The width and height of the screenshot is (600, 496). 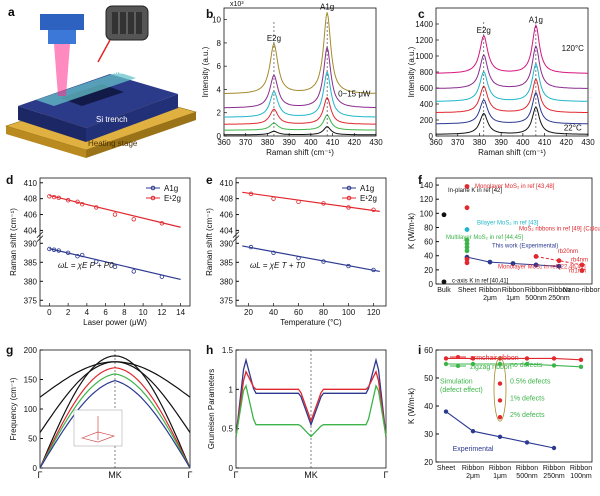 What do you see at coordinates (428, 378) in the screenshot?
I see `y-tick-label: 50` at bounding box center [428, 378].